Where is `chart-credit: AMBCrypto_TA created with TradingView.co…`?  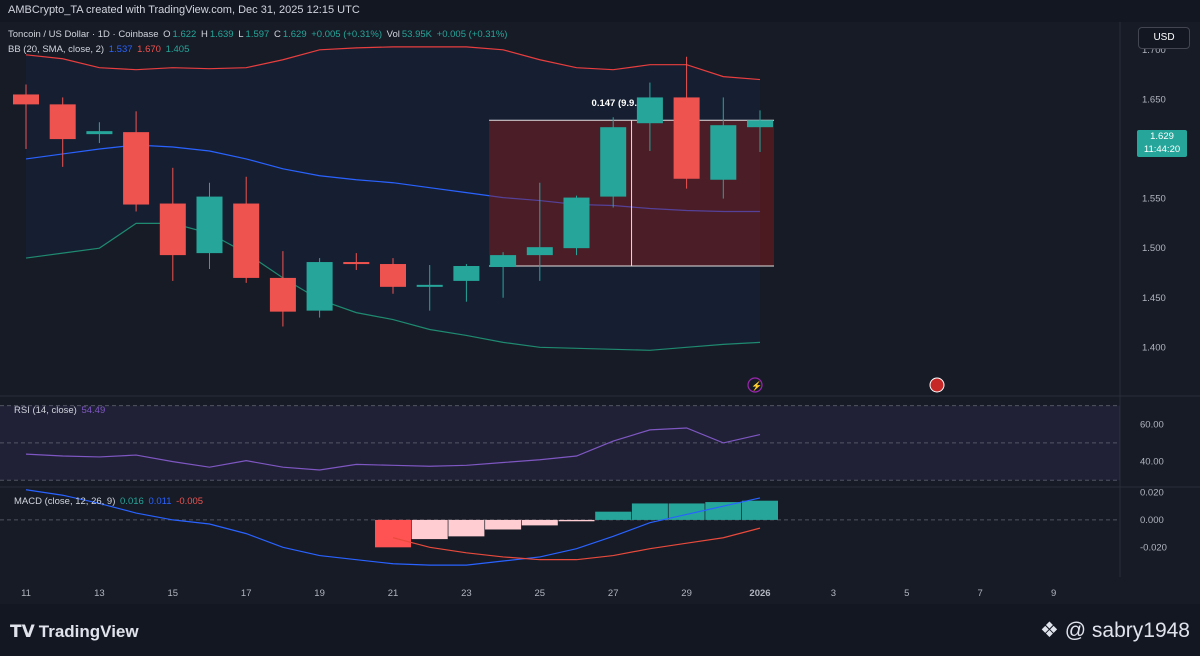
chart-credit: AMBCrypto_TA created with TradingView.co… is located at coordinates (184, 10).